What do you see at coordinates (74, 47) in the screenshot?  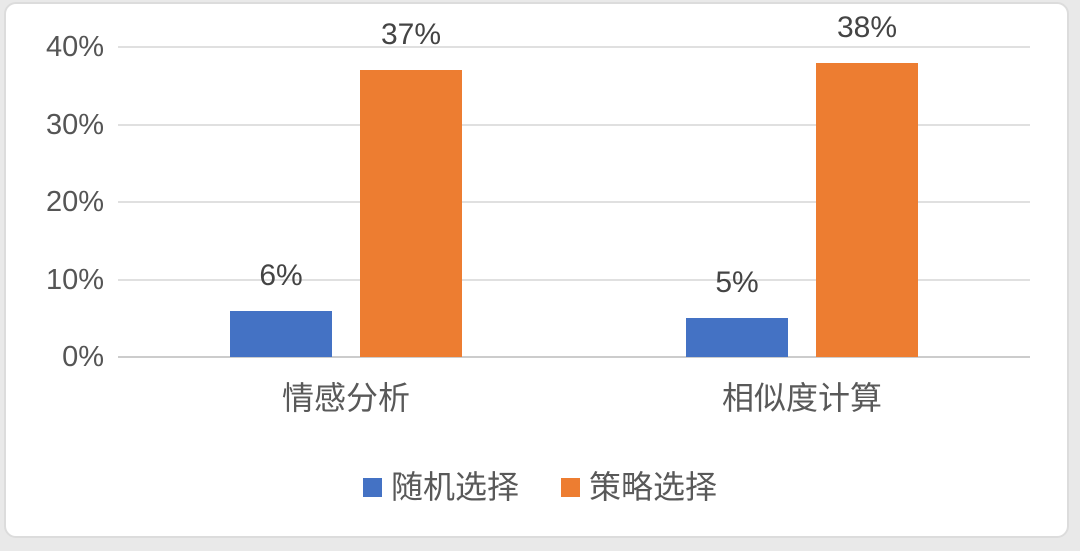 I see `y-tick-label: 40%` at bounding box center [74, 47].